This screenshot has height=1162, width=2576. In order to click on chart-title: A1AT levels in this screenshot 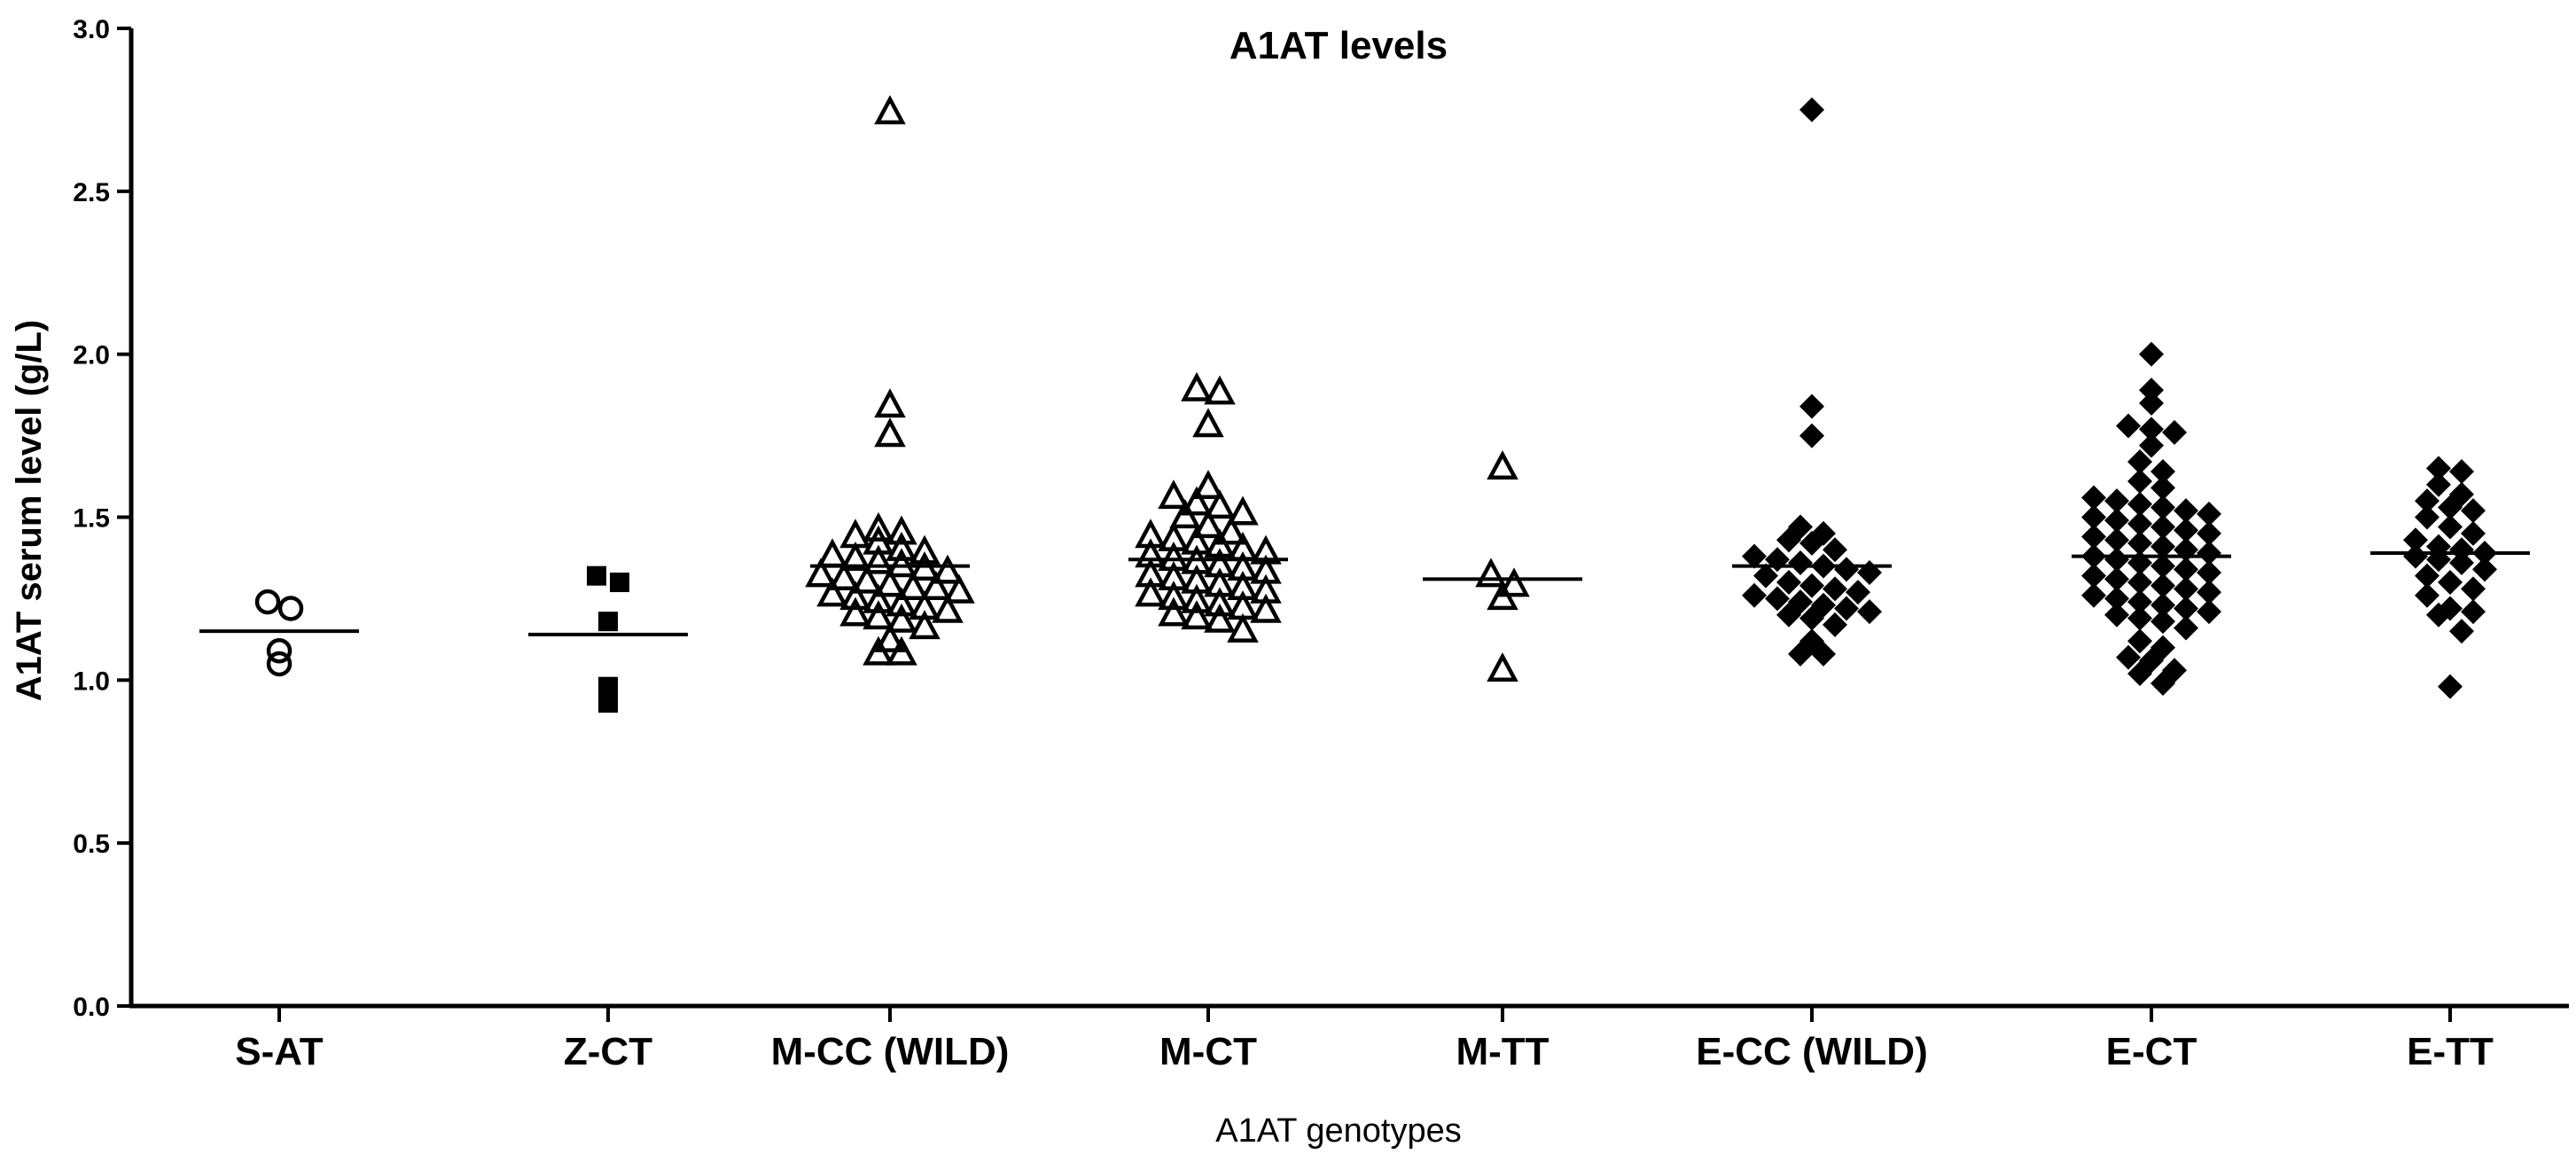, I will do `click(1338, 46)`.